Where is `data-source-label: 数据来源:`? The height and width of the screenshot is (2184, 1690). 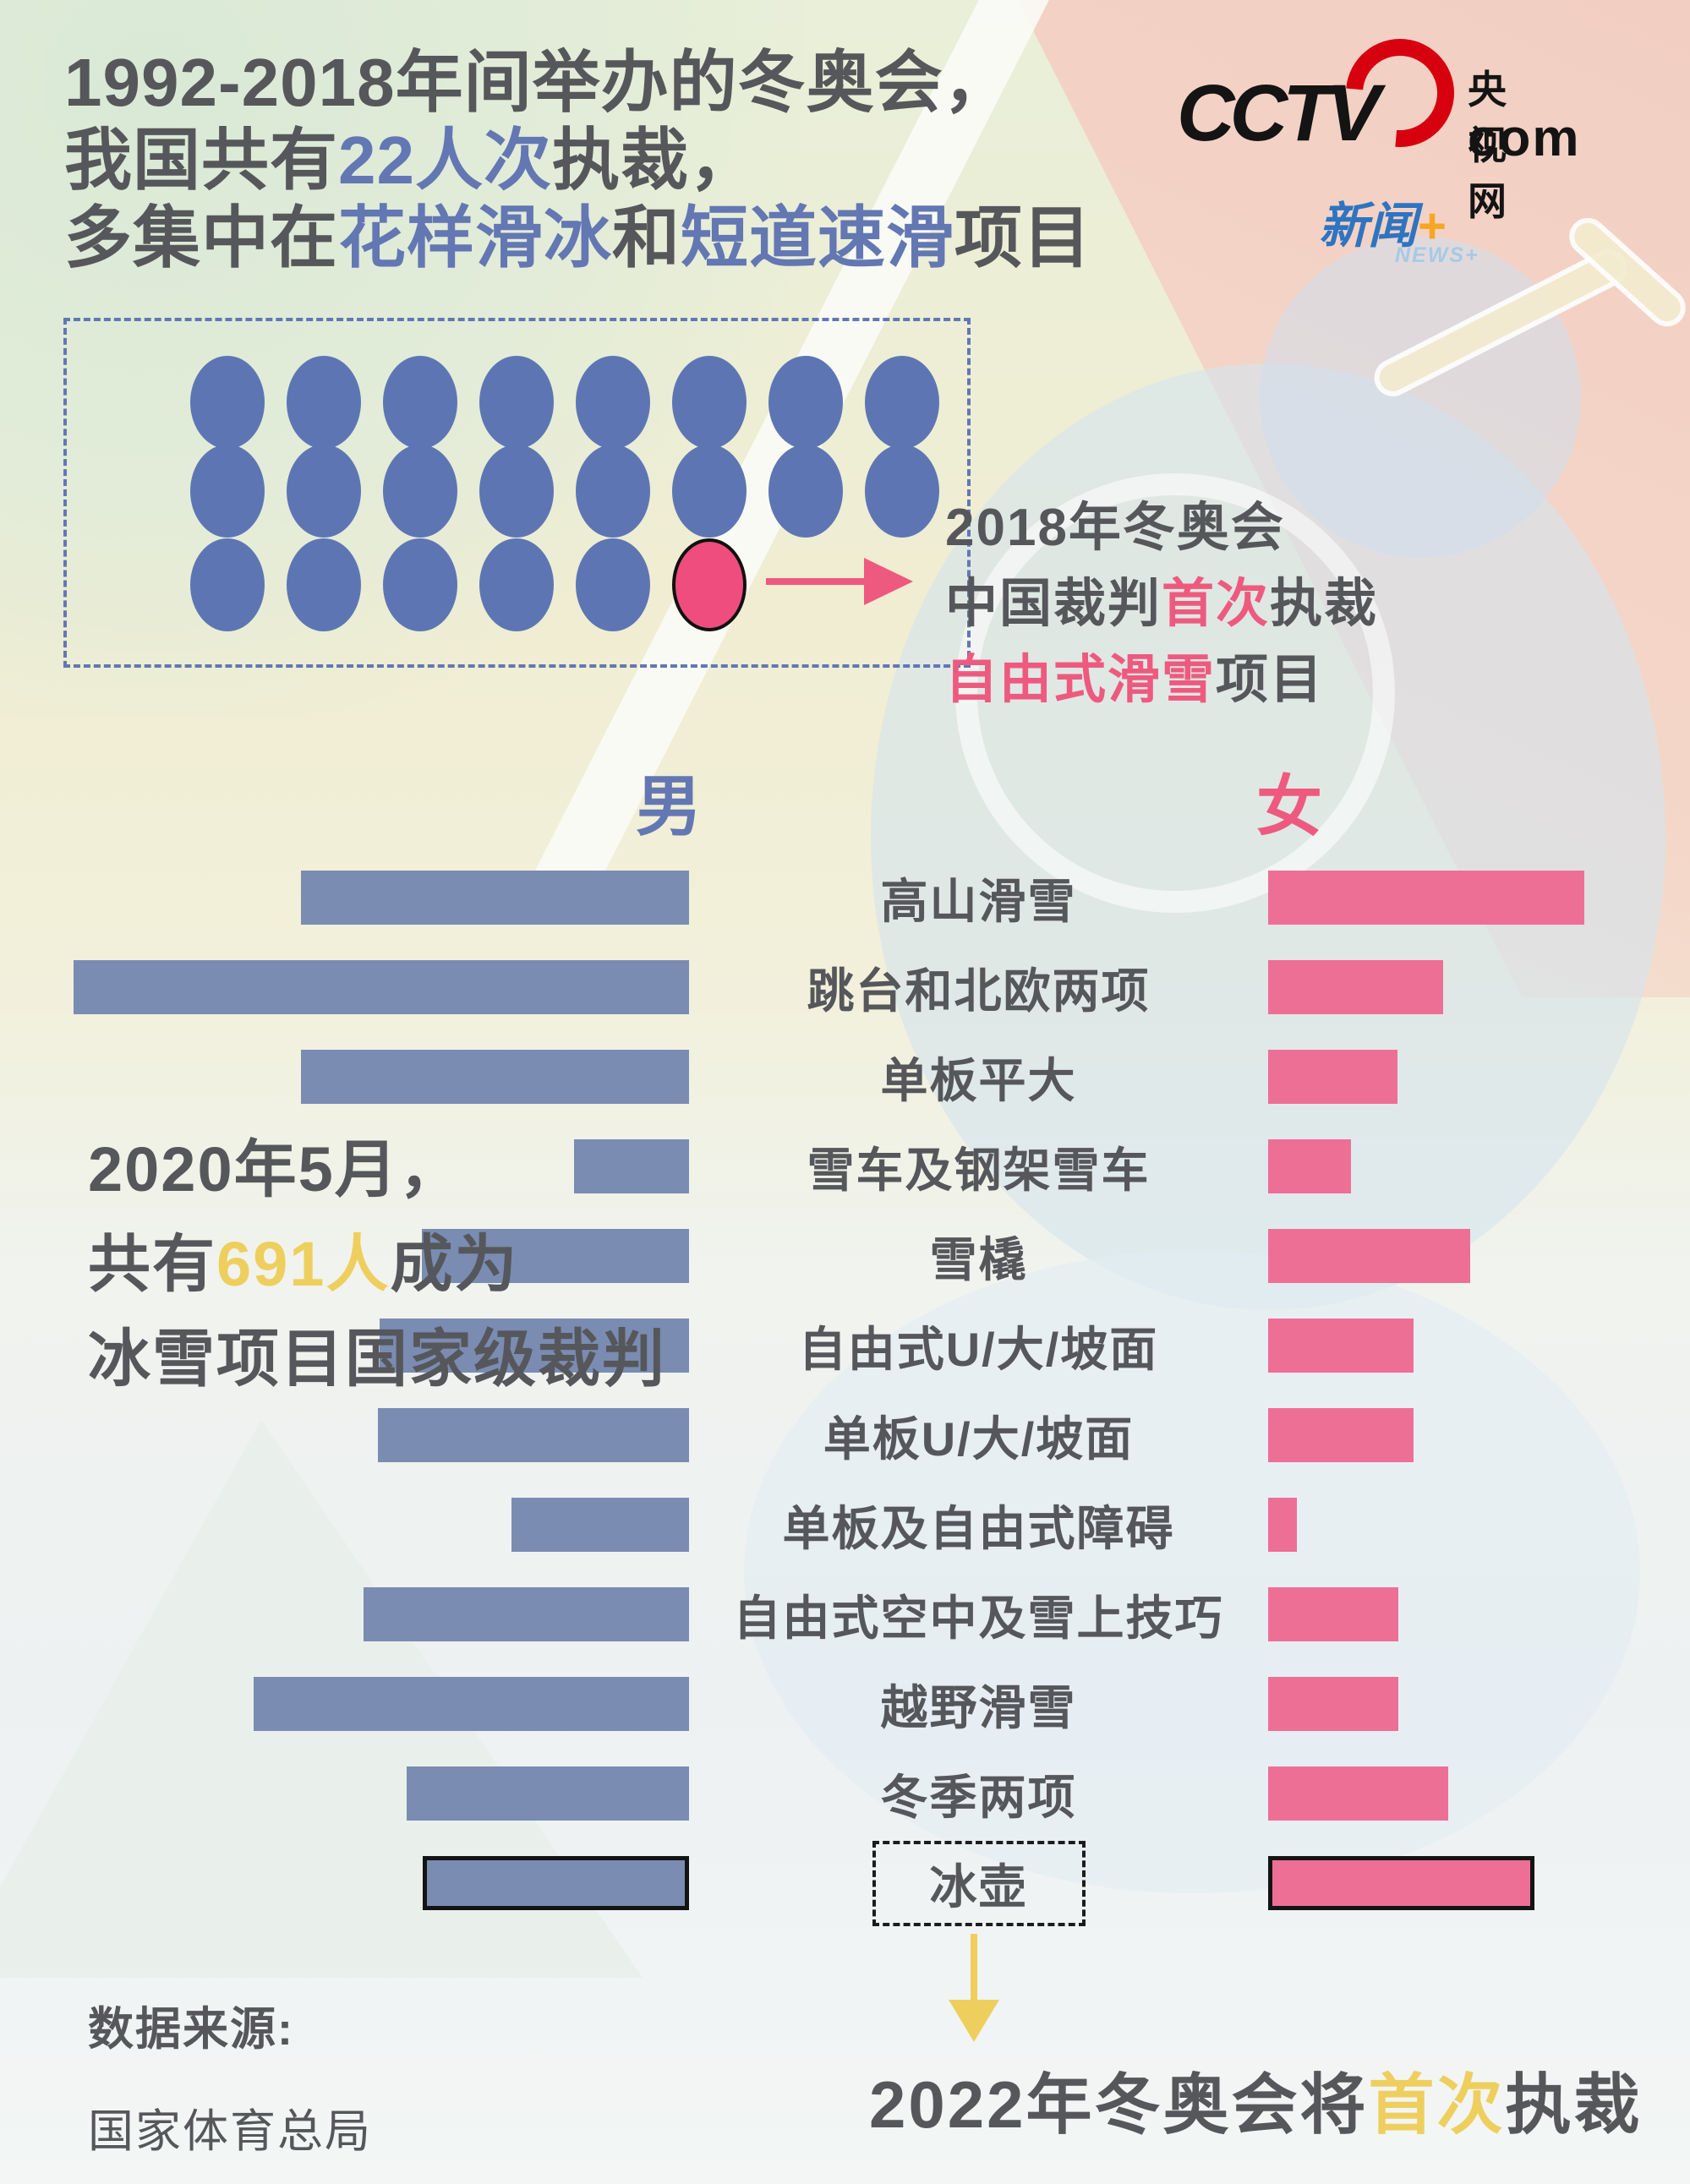
data-source-label: 数据来源: is located at coordinates (191, 2030).